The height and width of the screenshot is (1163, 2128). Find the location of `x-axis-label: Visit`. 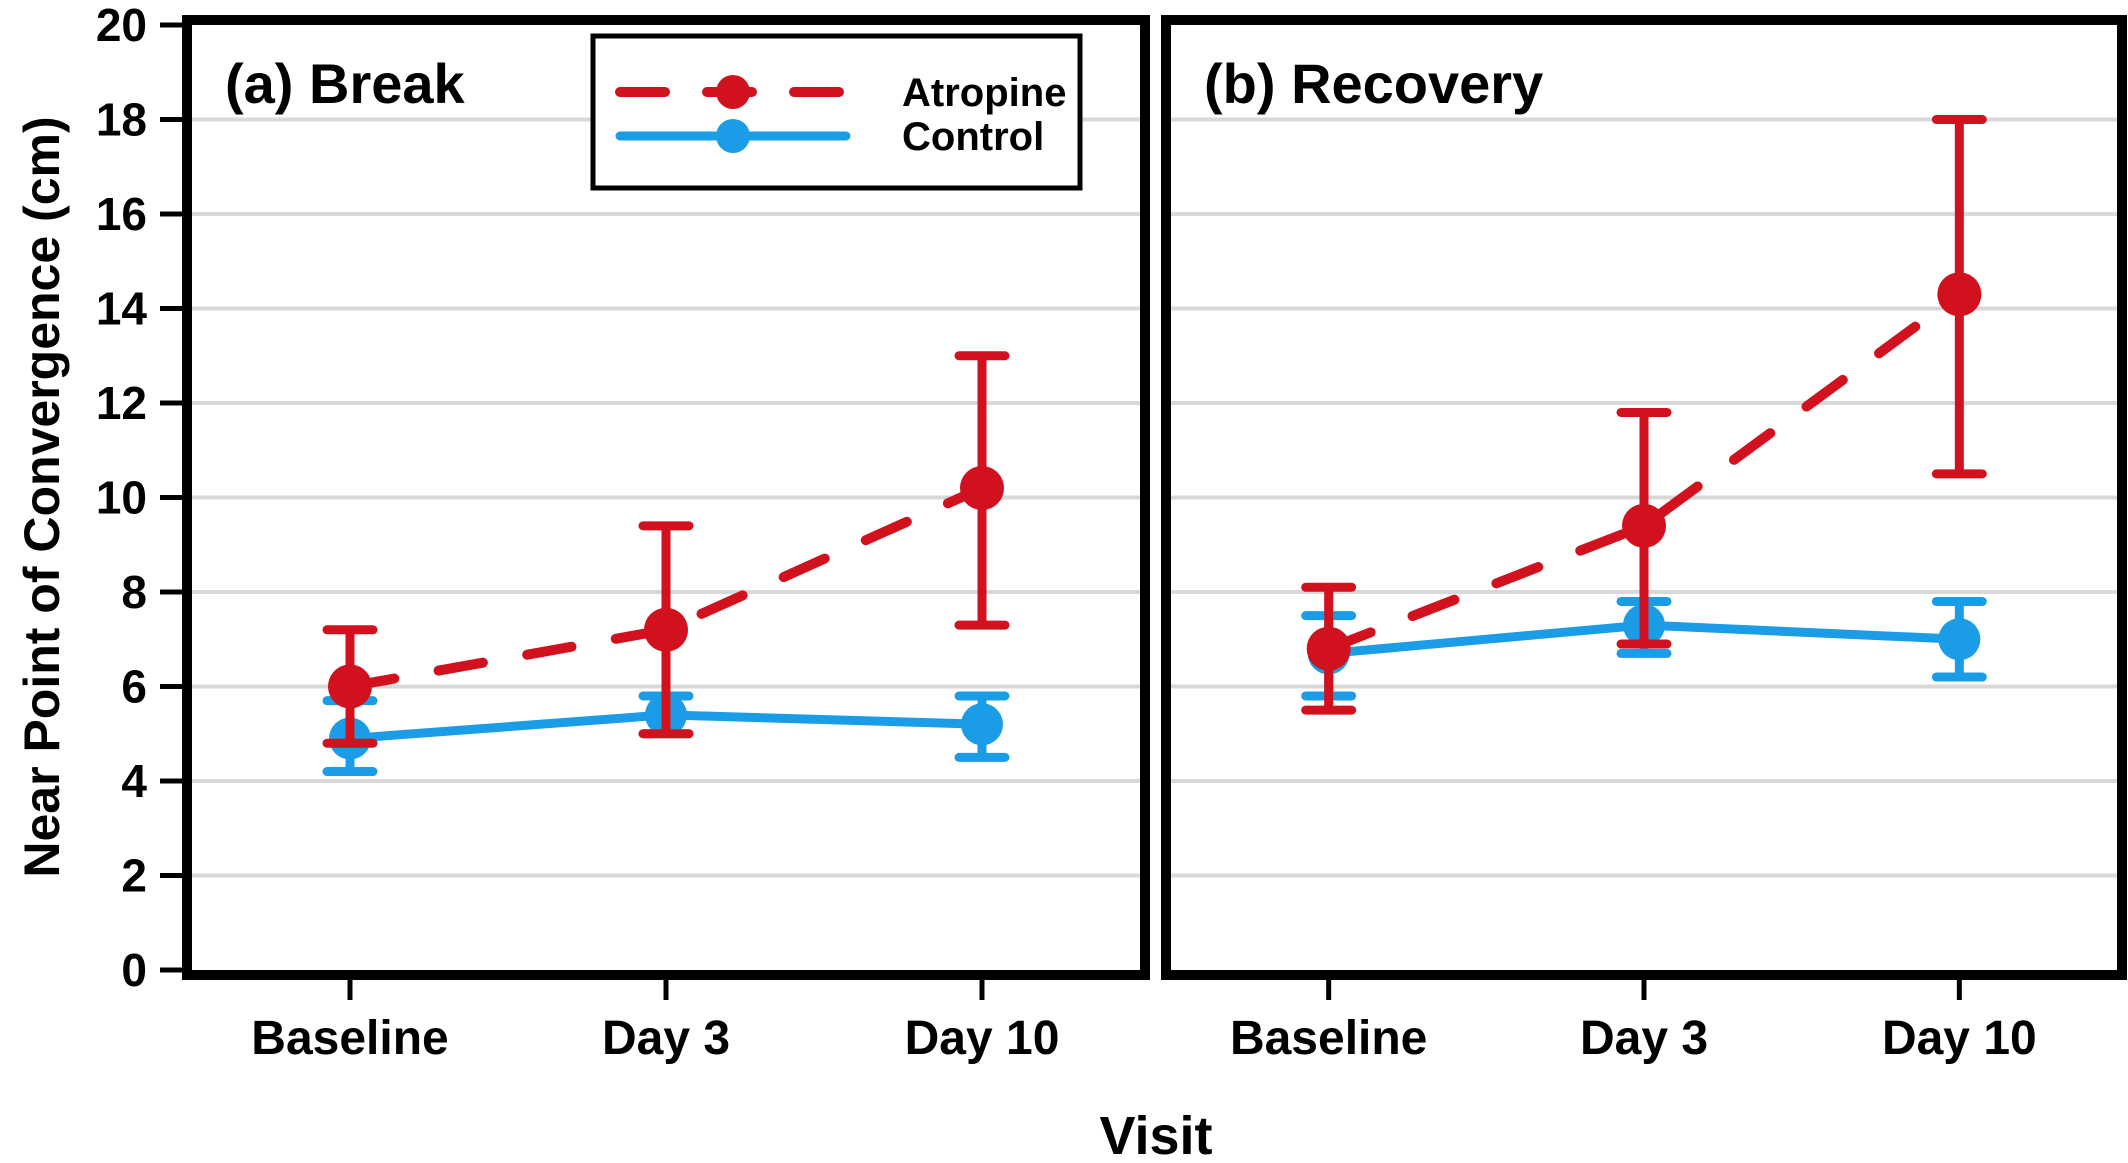

x-axis-label: Visit is located at coordinates (1156, 1134).